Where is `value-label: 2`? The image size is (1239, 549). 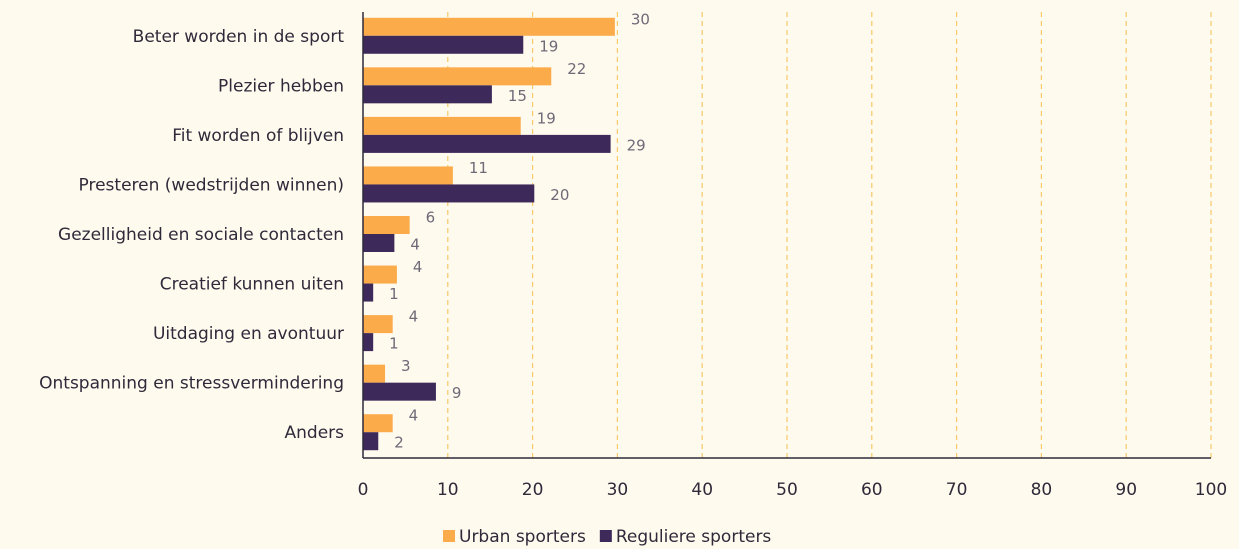 value-label: 2 is located at coordinates (399, 443).